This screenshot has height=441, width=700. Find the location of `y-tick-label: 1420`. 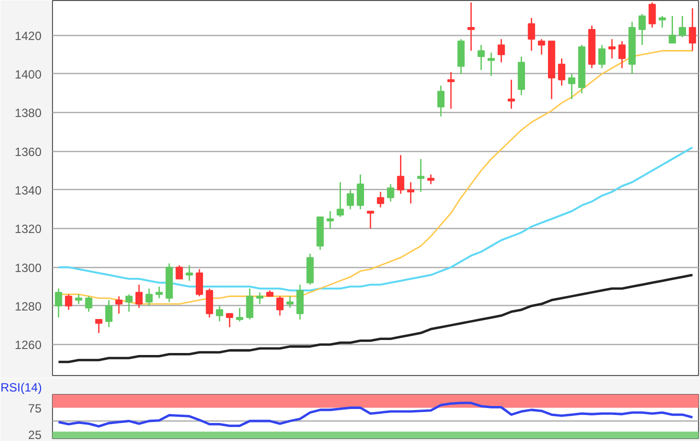

y-tick-label: 1420 is located at coordinates (28, 35).